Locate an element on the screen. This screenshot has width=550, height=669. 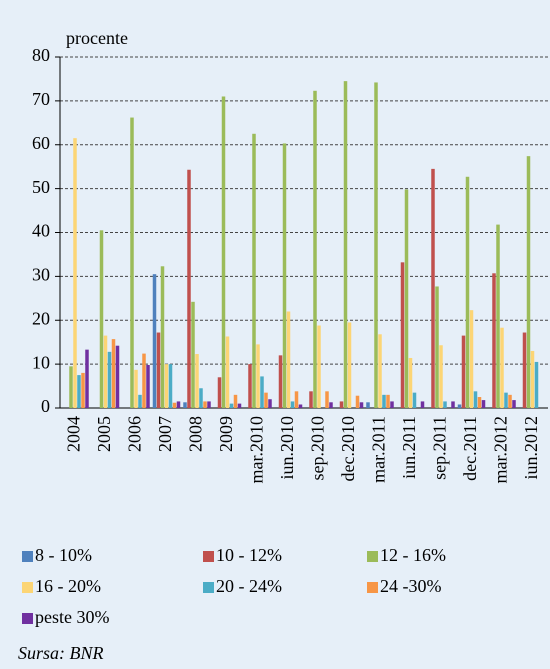
x-tick-label: 2005 is located at coordinates (104, 434).